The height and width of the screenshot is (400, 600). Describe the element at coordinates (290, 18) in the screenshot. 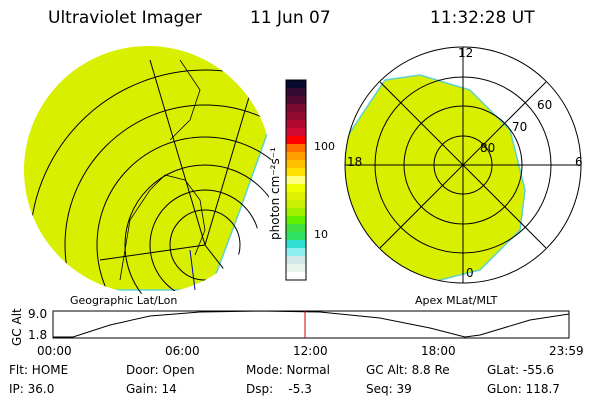

I see `date: 11 Jun 07` at that location.